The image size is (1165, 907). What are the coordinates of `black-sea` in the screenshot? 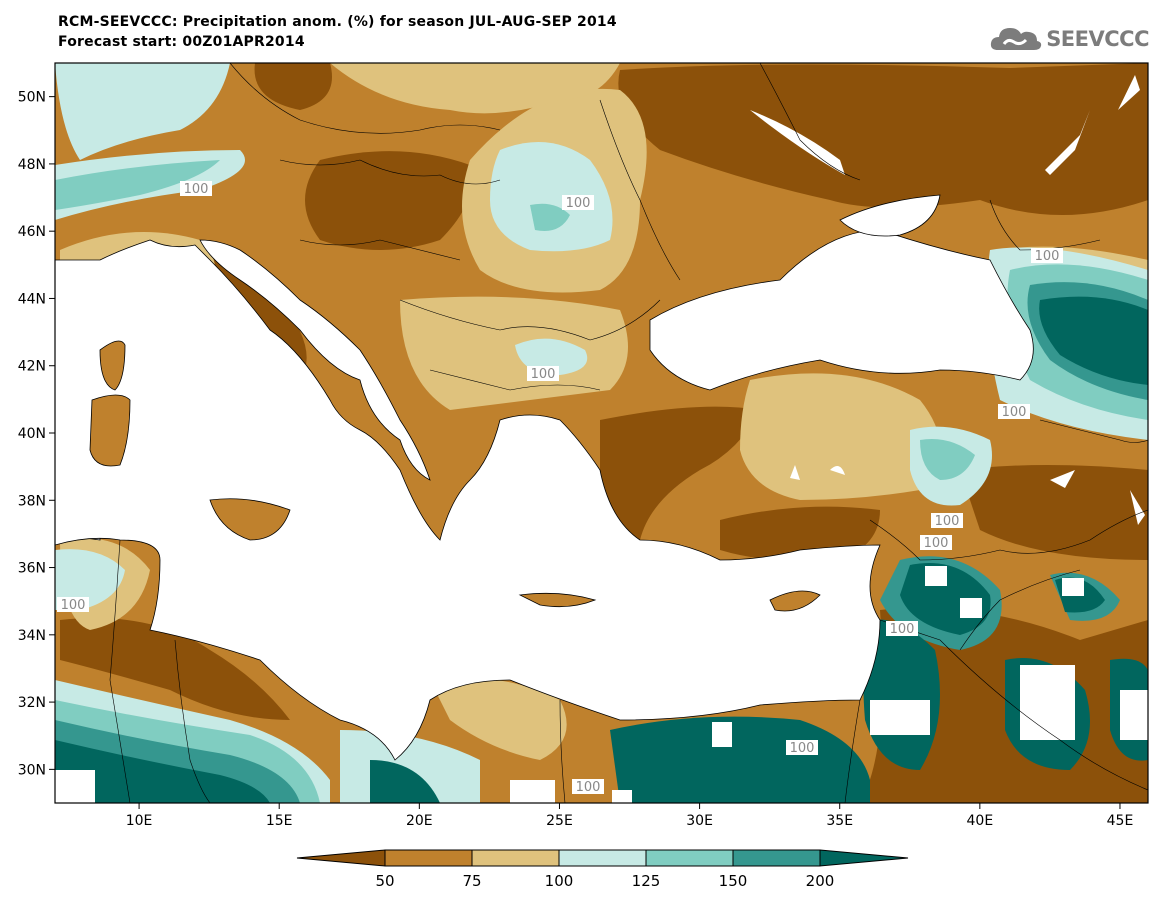 It's located at (841, 310).